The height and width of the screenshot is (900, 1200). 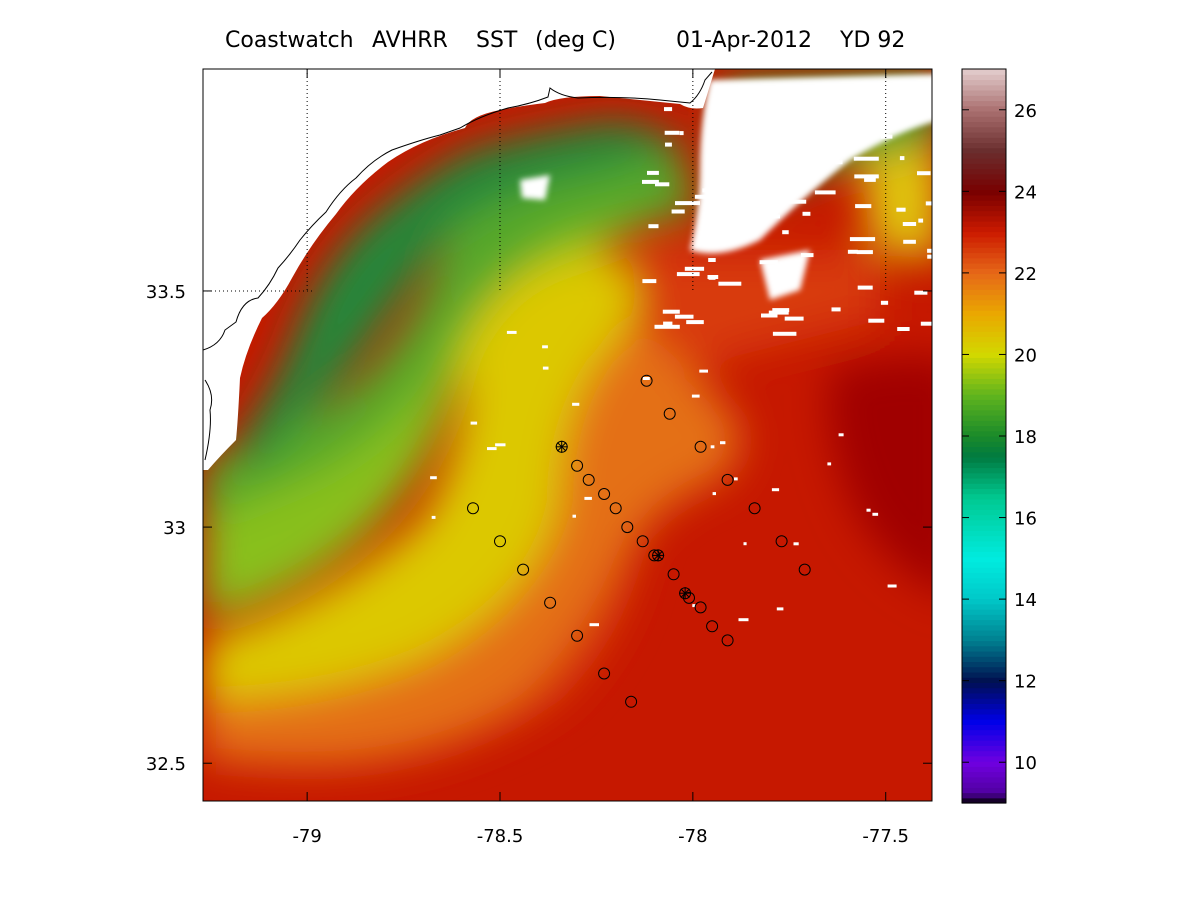 What do you see at coordinates (811, 164) in the screenshot?
I see `cloud-gap-north-large` at bounding box center [811, 164].